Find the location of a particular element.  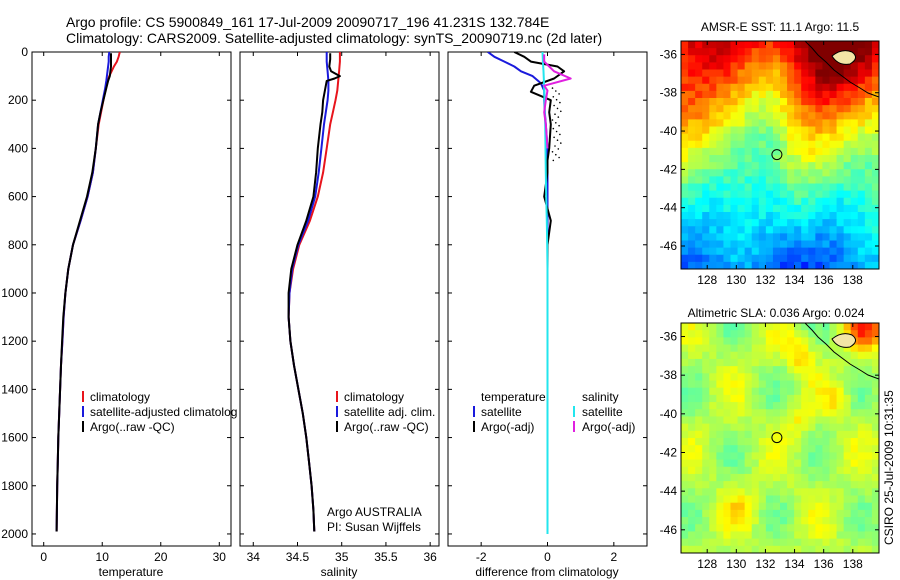

y-tick-label: -46 is located at coordinates (669, 246).